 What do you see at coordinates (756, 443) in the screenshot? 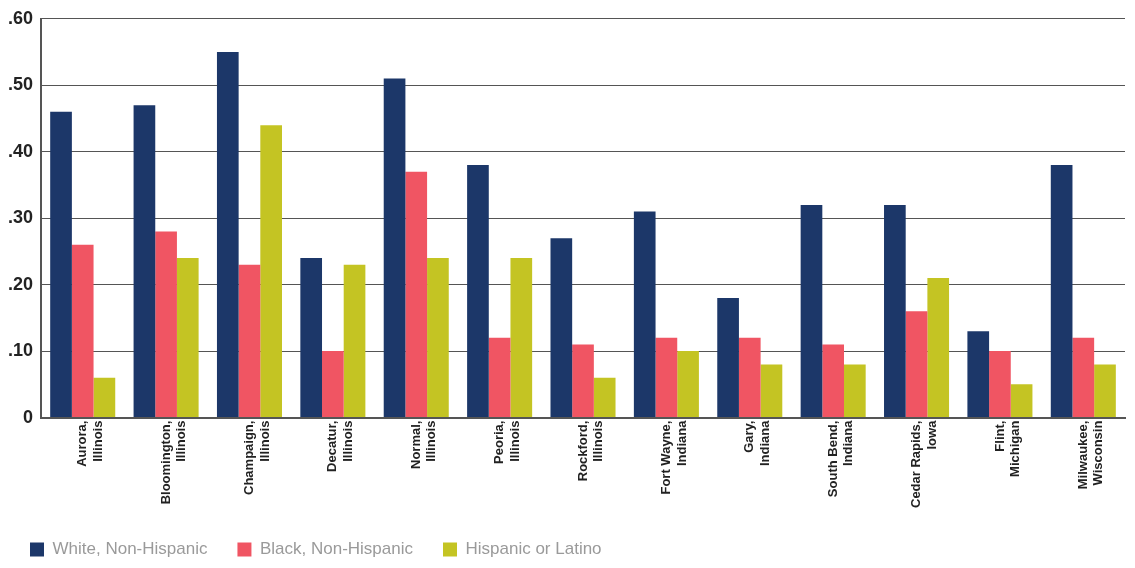
I see `x-tick-label: Gary, Indiana` at bounding box center [756, 443].